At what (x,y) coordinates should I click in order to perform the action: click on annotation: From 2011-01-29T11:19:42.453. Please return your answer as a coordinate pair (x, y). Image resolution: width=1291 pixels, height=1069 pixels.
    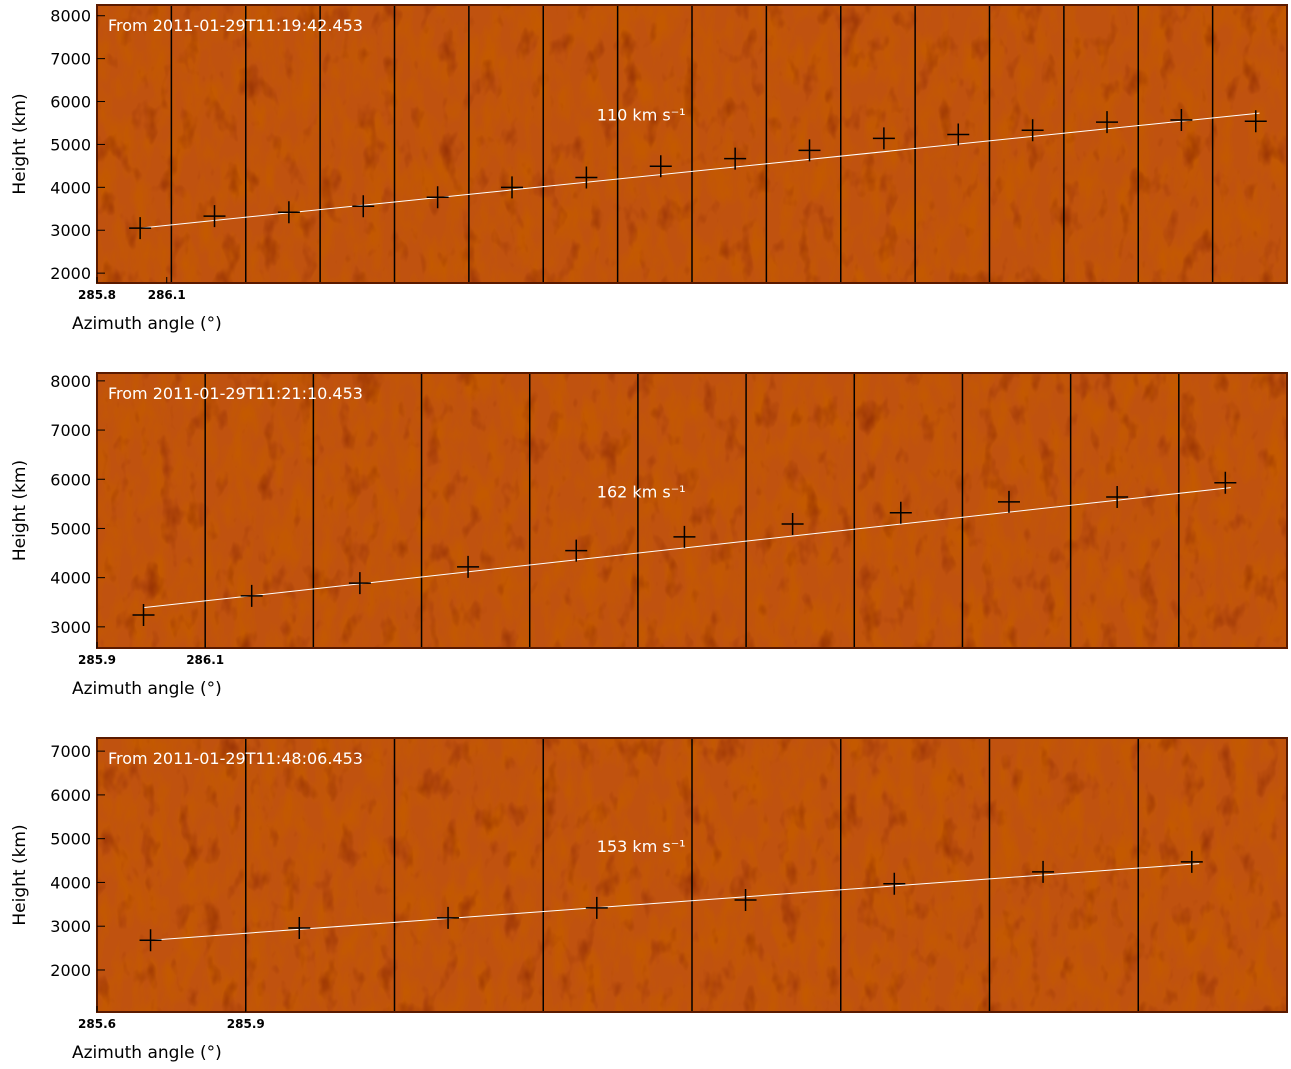
    Looking at the image, I should click on (235, 25).